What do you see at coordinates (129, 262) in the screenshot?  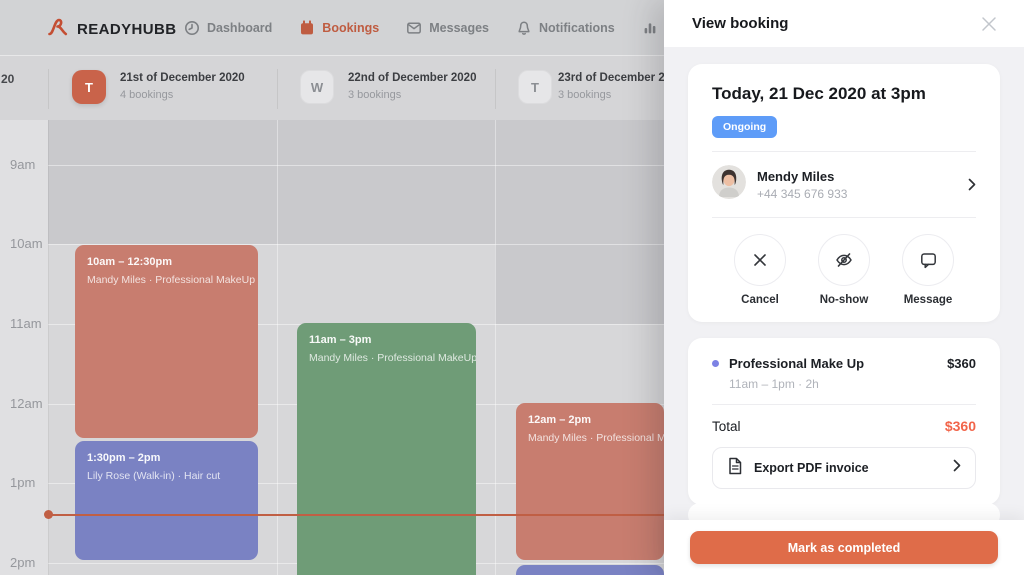 I see `event-time: 10am – 12:30pm` at bounding box center [129, 262].